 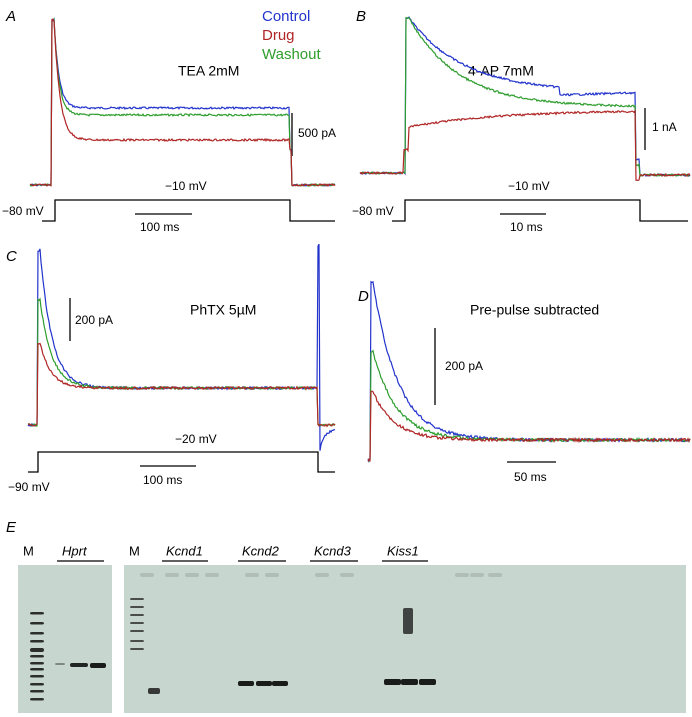 What do you see at coordinates (664, 127) in the screenshot?
I see `scale-label: 1 nA` at bounding box center [664, 127].